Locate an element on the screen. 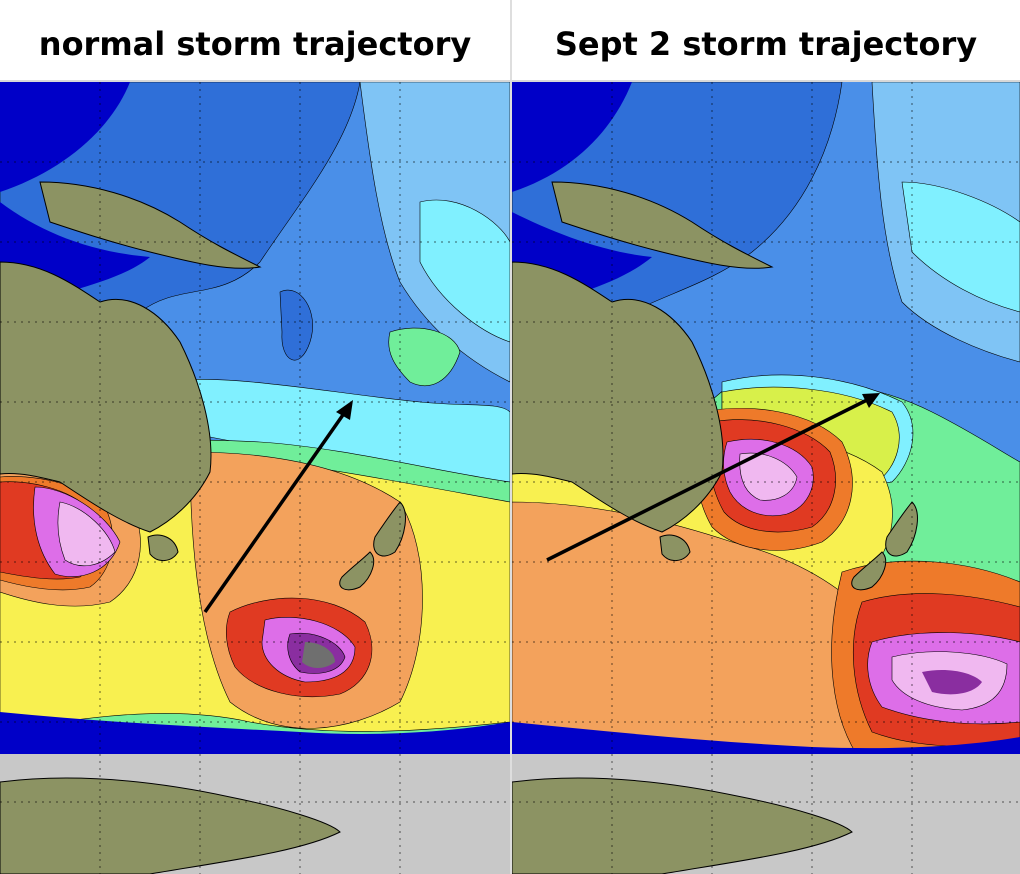  panel-title: normal storm trajectory is located at coordinates (255, 44).